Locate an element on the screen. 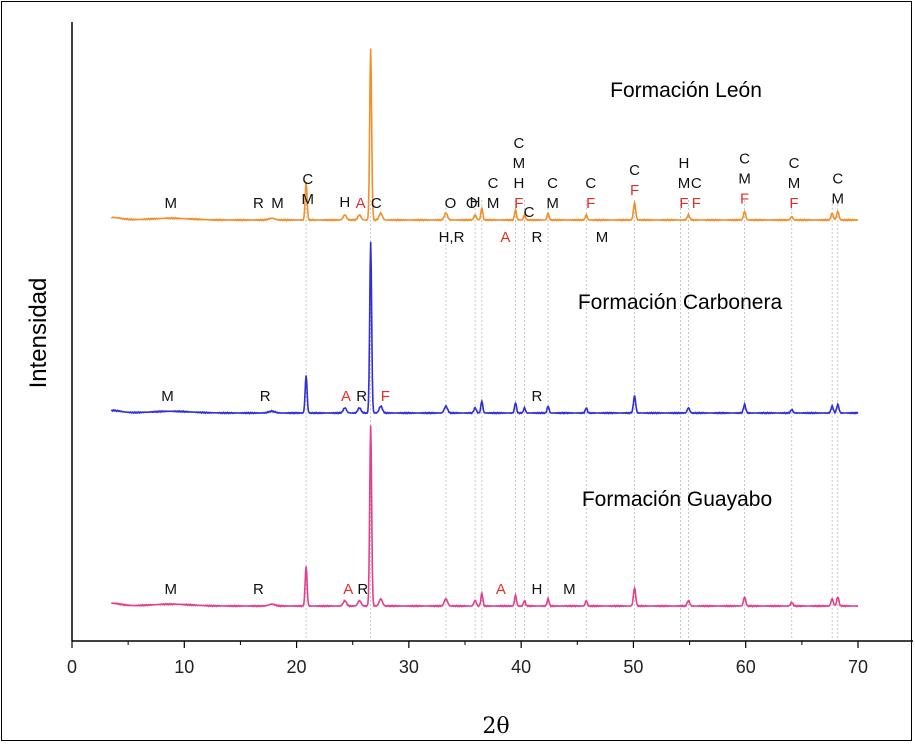 Image resolution: width=915 pixels, height=744 pixels. x-ticks: 0 10 20 30 40 50 60 70 is located at coordinates (467, 659).